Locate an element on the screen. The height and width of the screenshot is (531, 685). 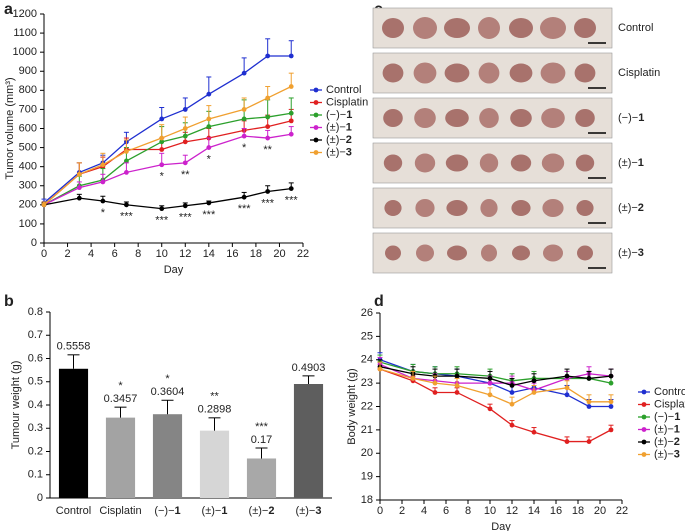
x-tick-label: (±)−3 is located at coordinates (309, 511).